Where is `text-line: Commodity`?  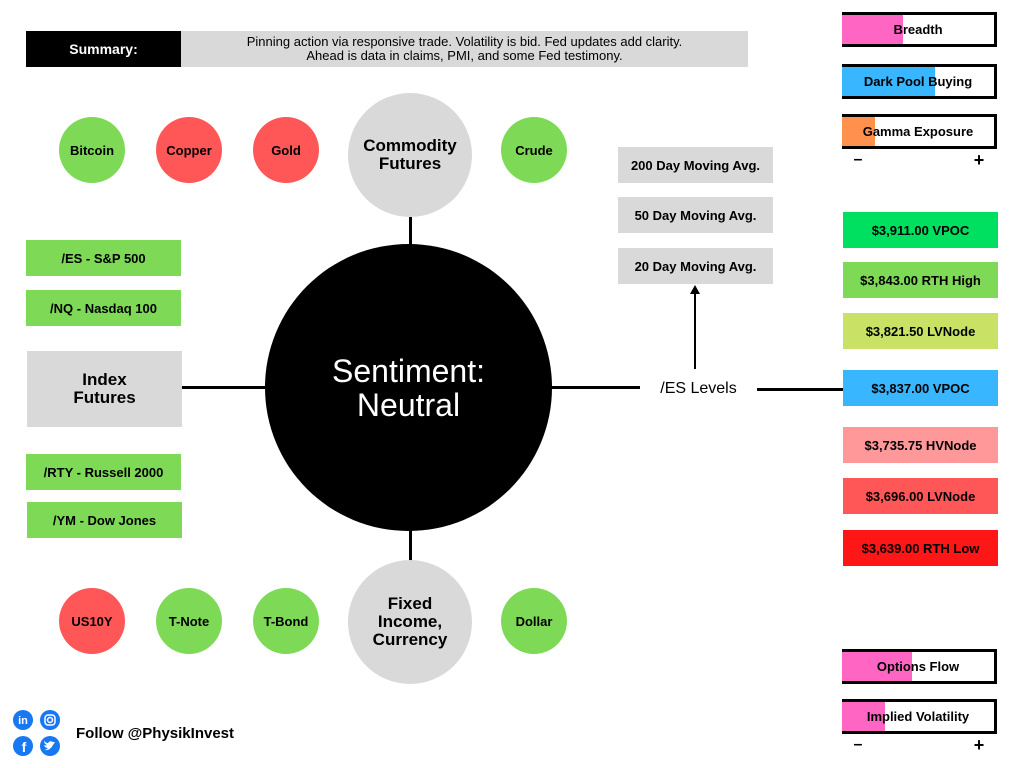
text-line: Commodity is located at coordinates (410, 145).